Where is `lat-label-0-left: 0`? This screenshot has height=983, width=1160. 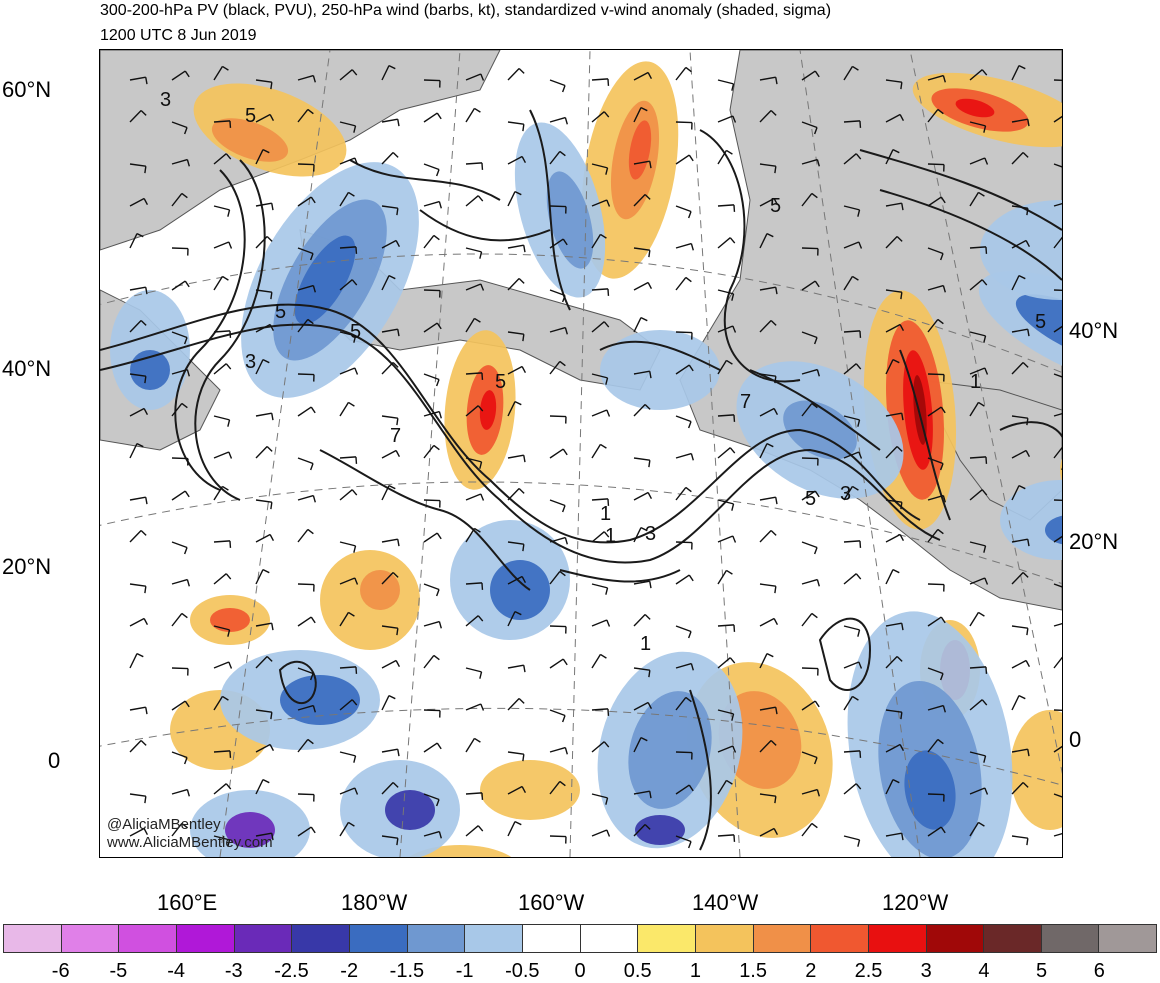 lat-label-0-left: 0 is located at coordinates (54, 761).